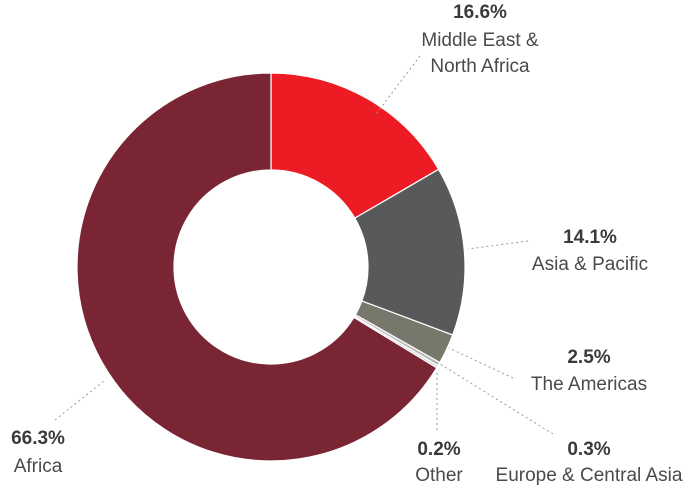 Image resolution: width=698 pixels, height=494 pixels. What do you see at coordinates (438, 449) in the screenshot?
I see `value-label-other: 0.2%` at bounding box center [438, 449].